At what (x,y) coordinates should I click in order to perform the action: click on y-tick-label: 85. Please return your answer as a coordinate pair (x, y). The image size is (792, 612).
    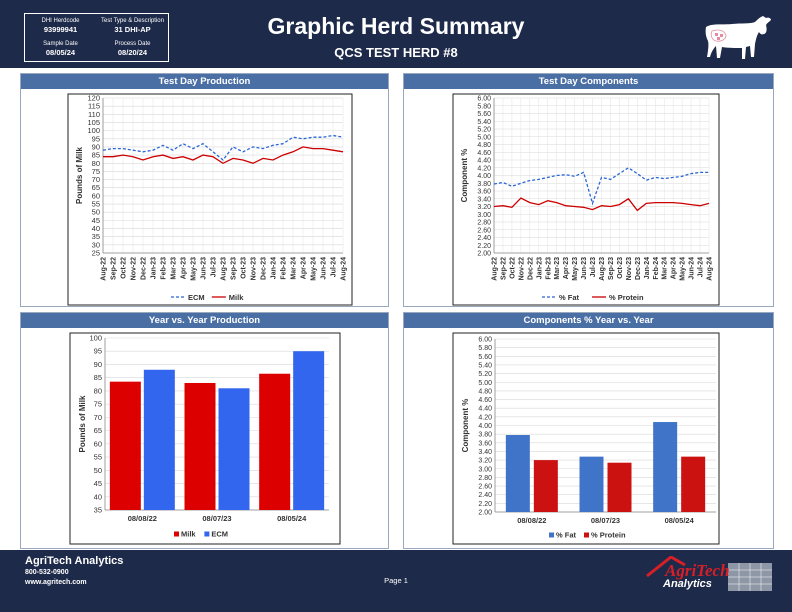
    Looking at the image, I should click on (98, 377).